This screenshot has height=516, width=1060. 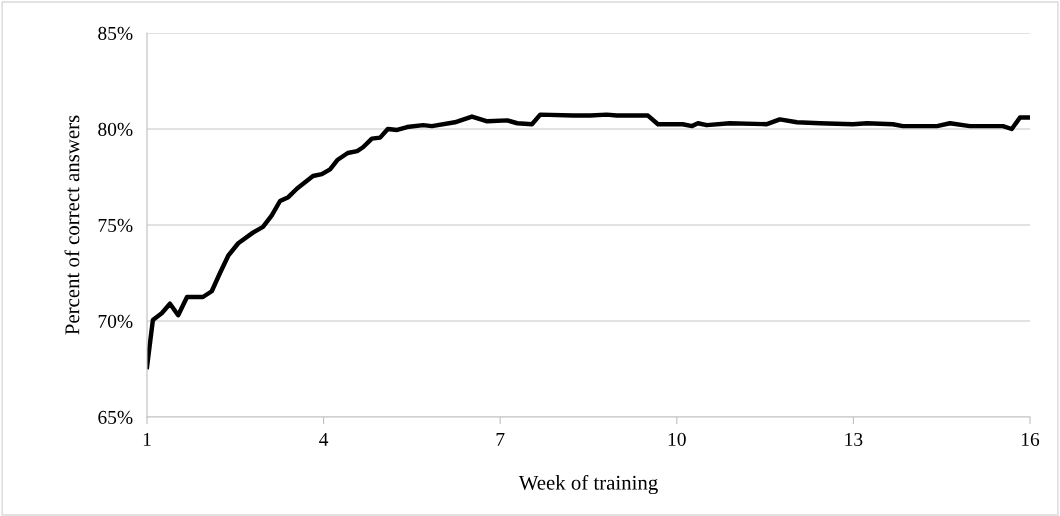 What do you see at coordinates (500, 439) in the screenshot?
I see `x-tick-label: 7` at bounding box center [500, 439].